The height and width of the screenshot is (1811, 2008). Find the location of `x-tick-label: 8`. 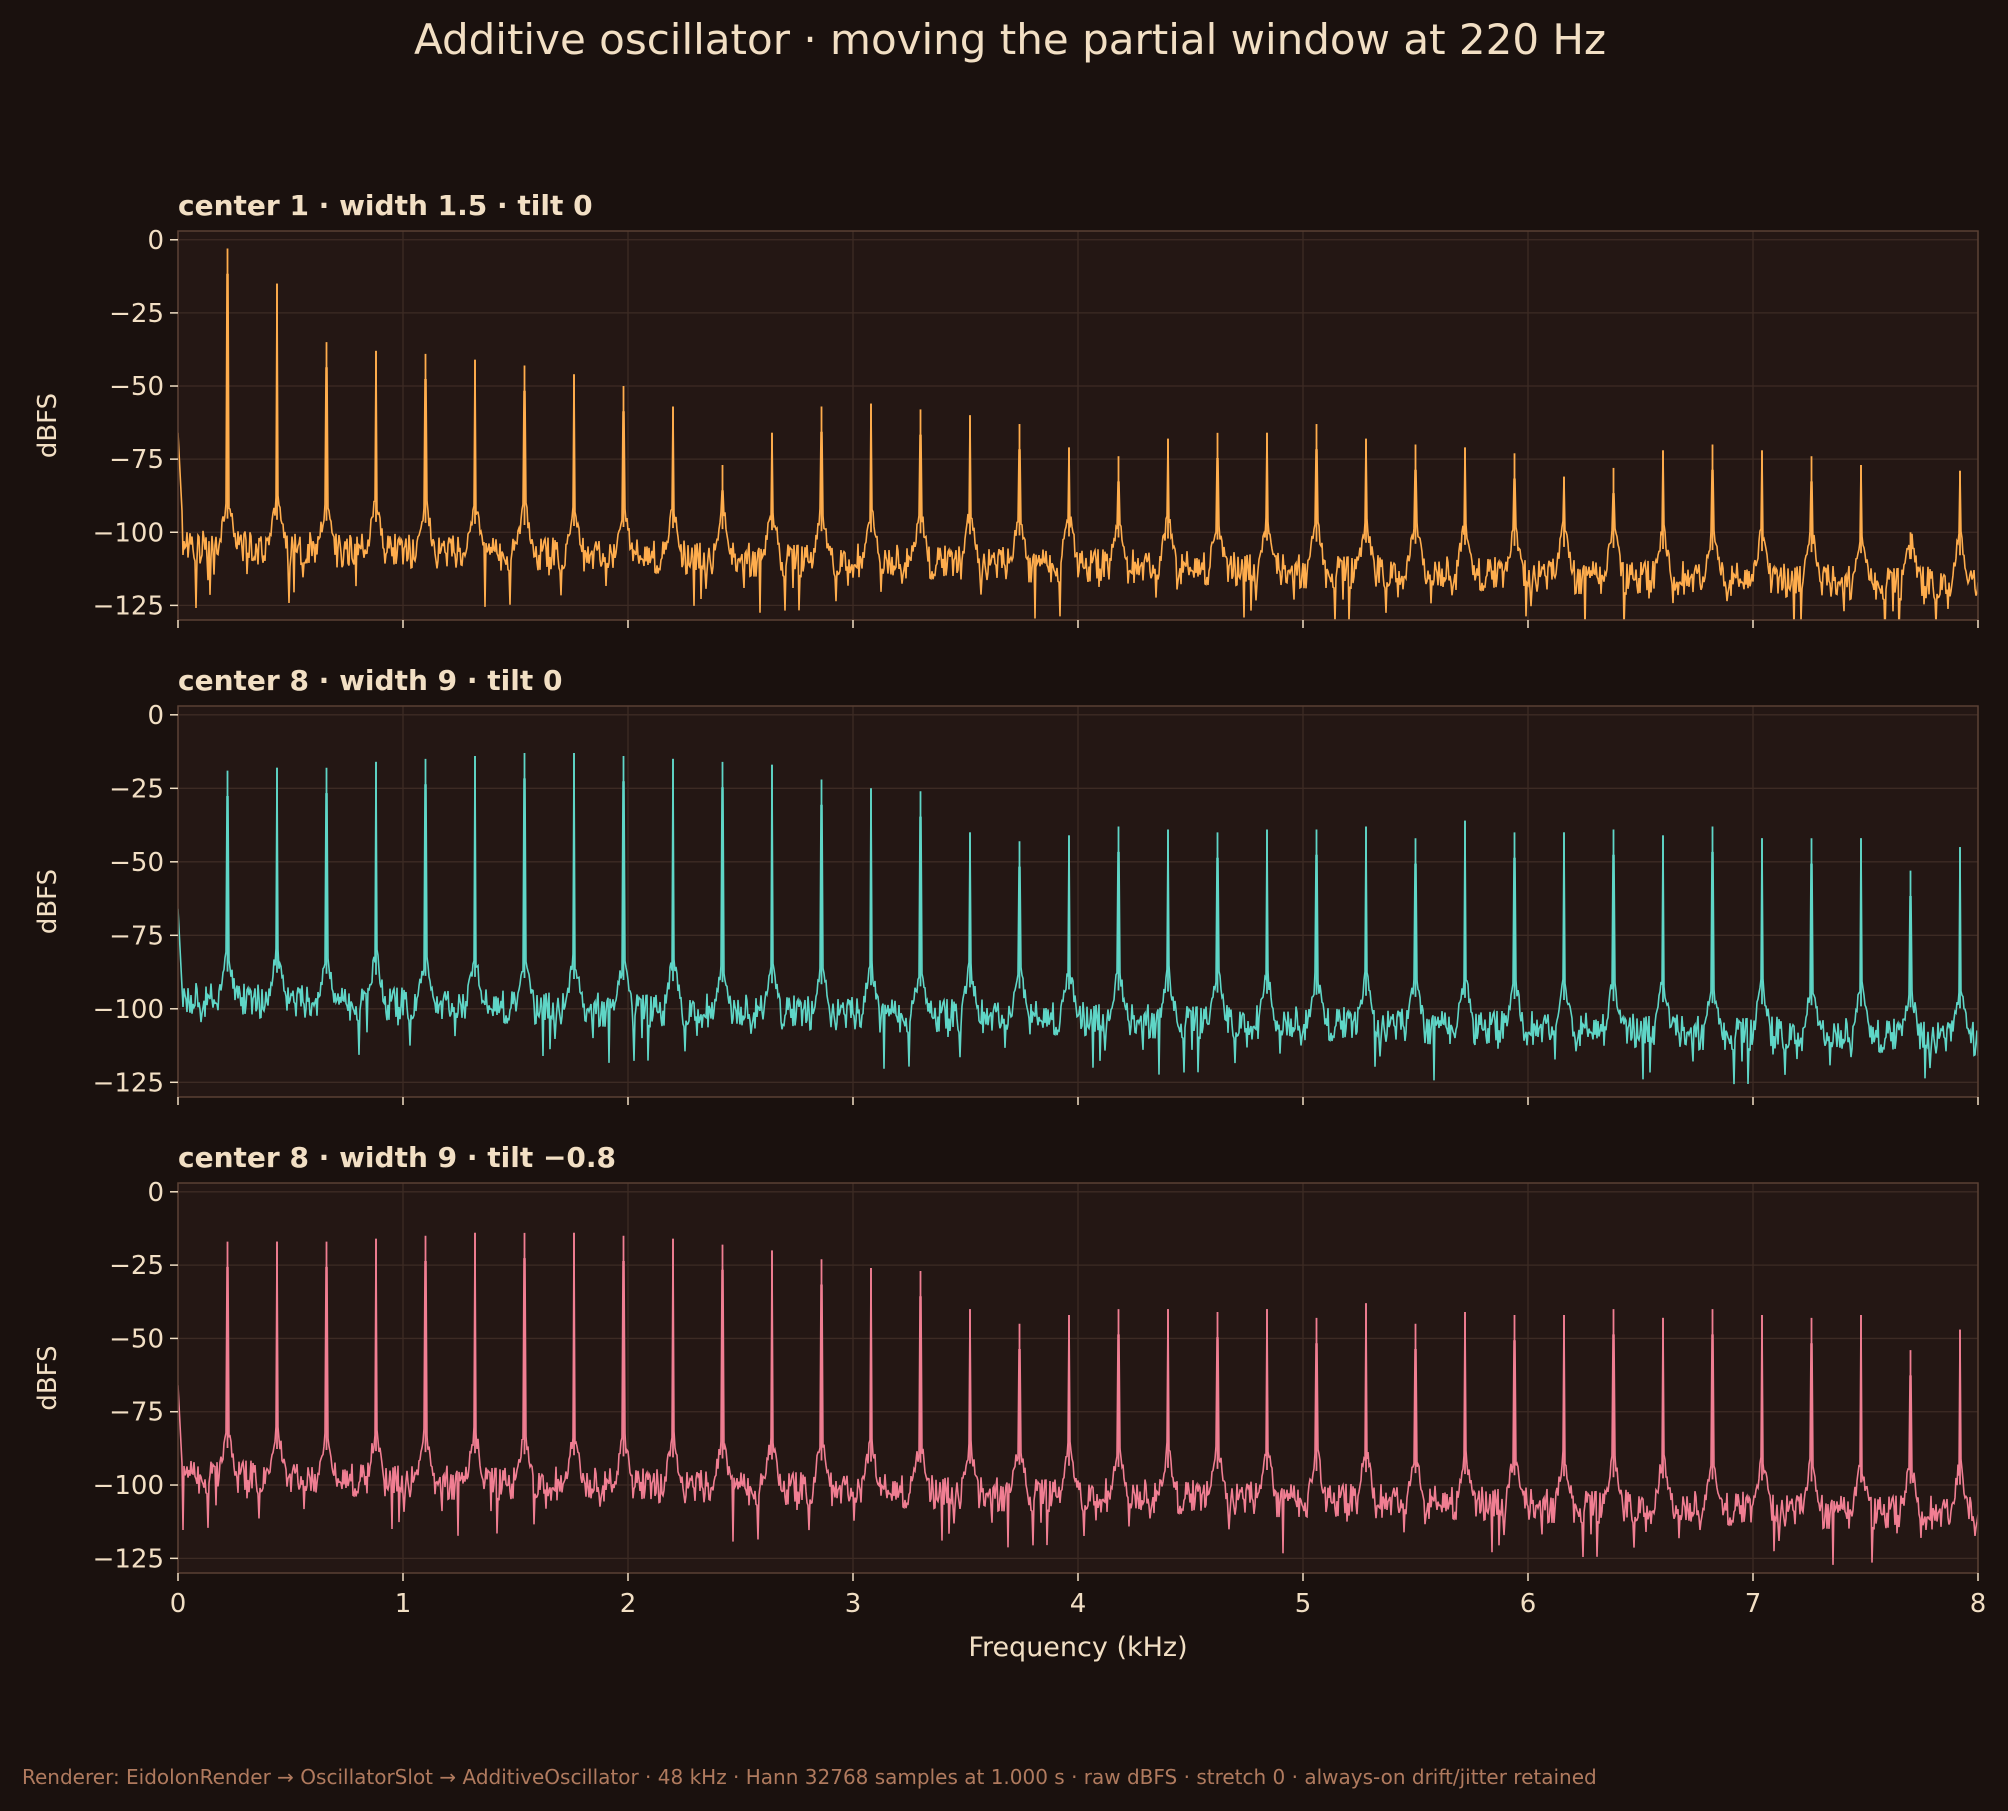

x-tick-label: 8 is located at coordinates (1978, 1604).